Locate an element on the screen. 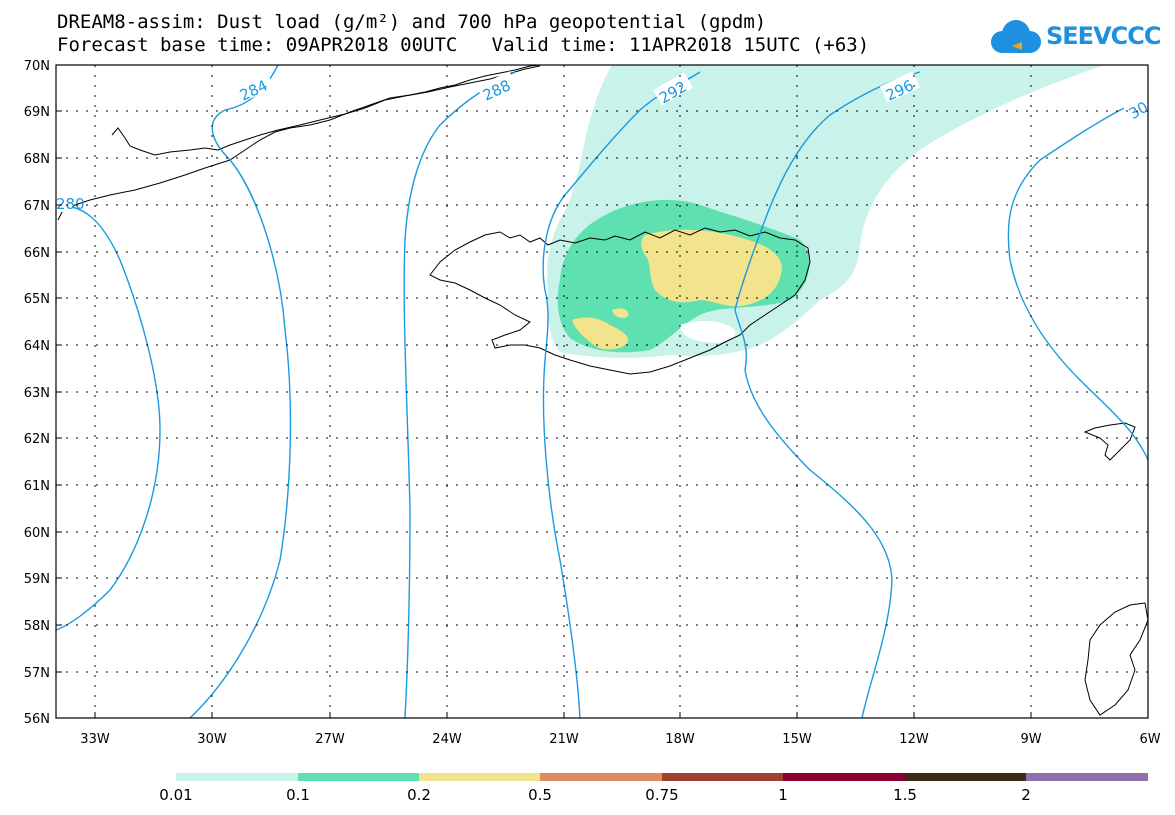 The image size is (1175, 815). glacier-area is located at coordinates (708, 331).